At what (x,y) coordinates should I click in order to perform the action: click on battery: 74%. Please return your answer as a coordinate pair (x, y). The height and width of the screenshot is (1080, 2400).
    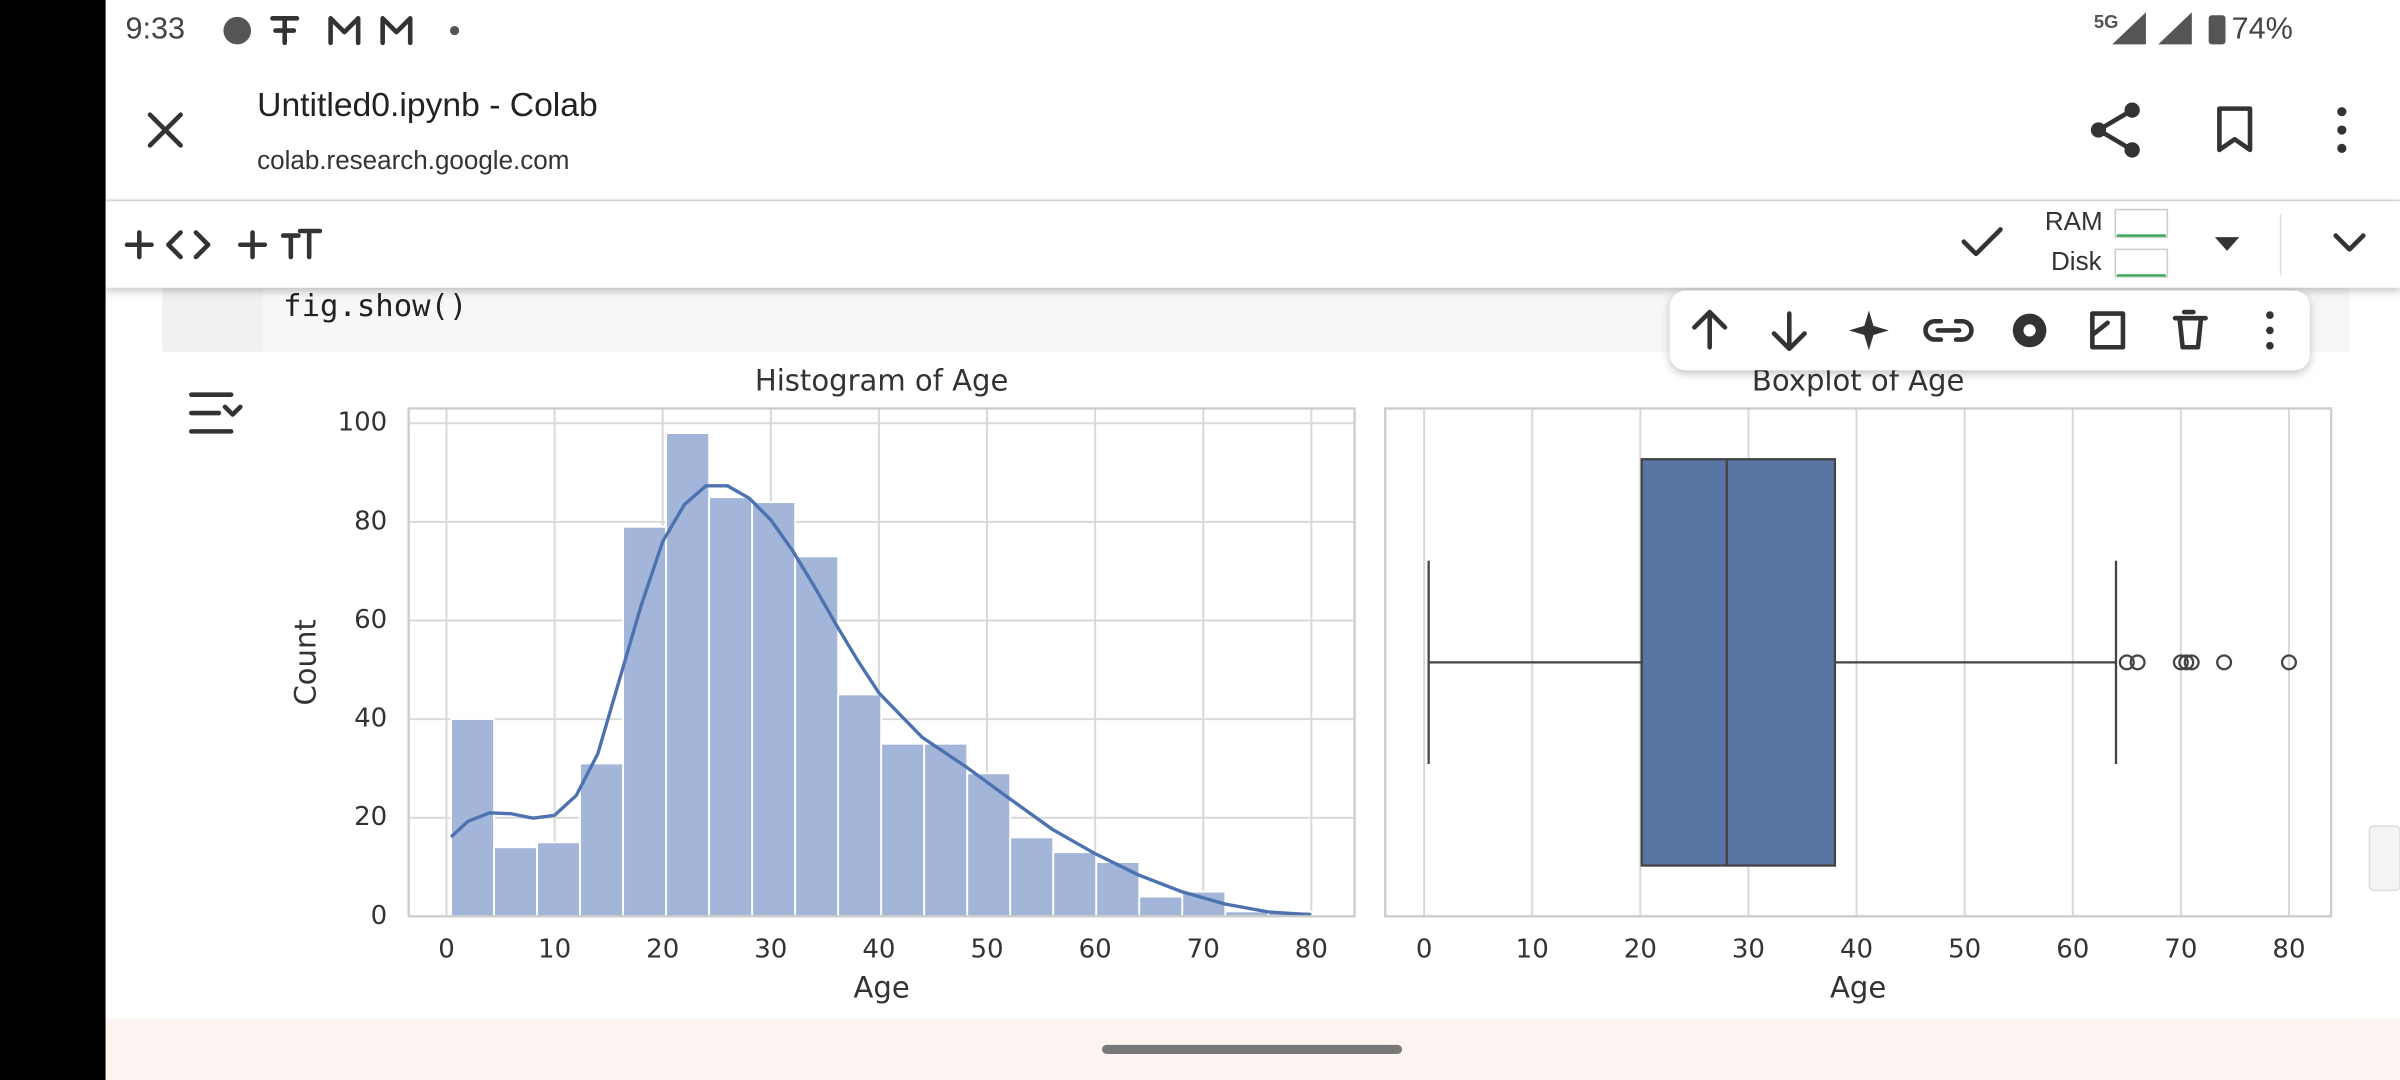
    Looking at the image, I should click on (2262, 29).